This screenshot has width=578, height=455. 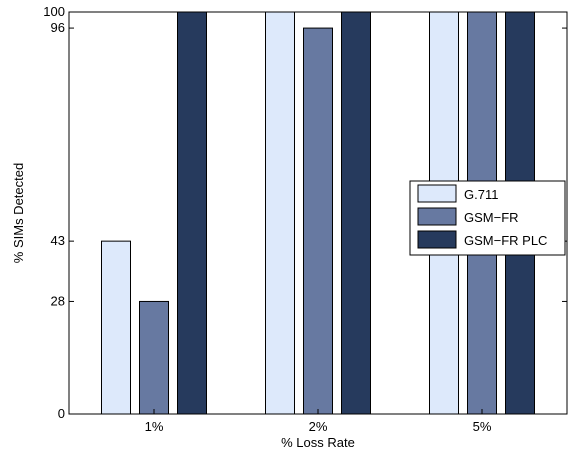 I want to click on x-tick-label: 2%, so click(x=318, y=426).